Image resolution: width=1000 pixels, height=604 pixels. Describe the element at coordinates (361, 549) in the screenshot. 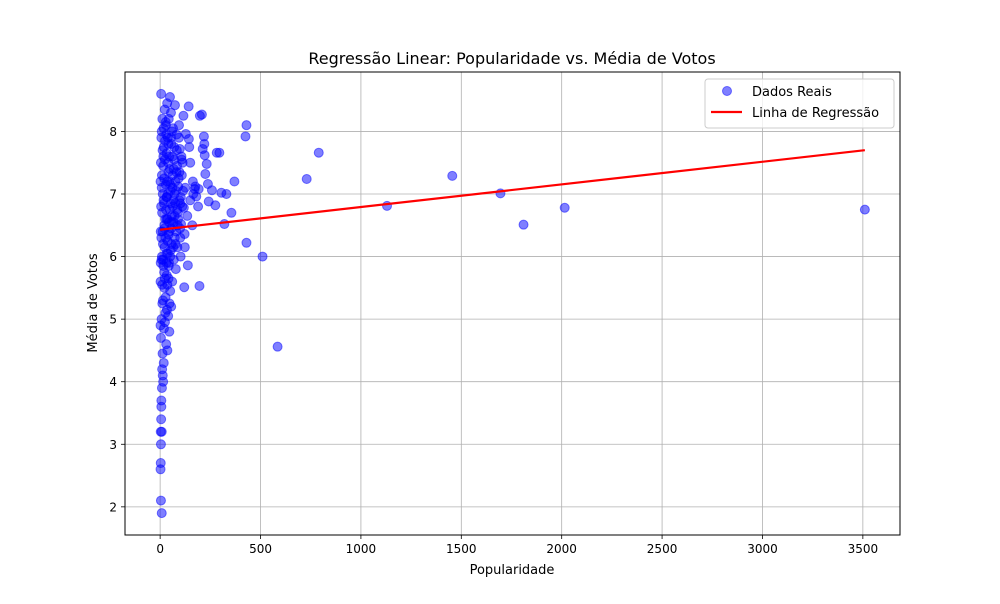

I see `x-tick-label: 1000` at that location.